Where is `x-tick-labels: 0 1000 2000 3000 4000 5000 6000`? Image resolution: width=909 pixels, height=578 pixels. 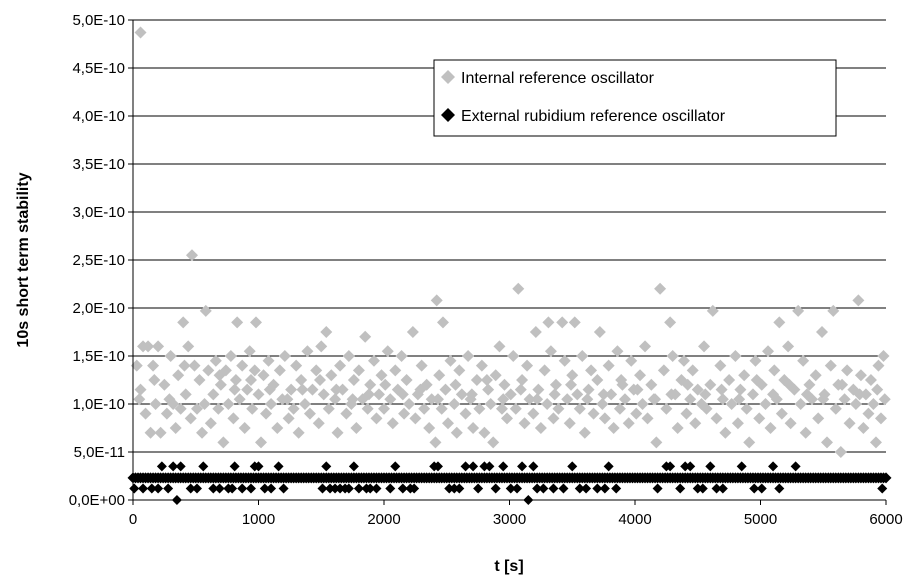
x-tick-labels: 0 1000 2000 3000 4000 5000 6000 is located at coordinates (516, 514).